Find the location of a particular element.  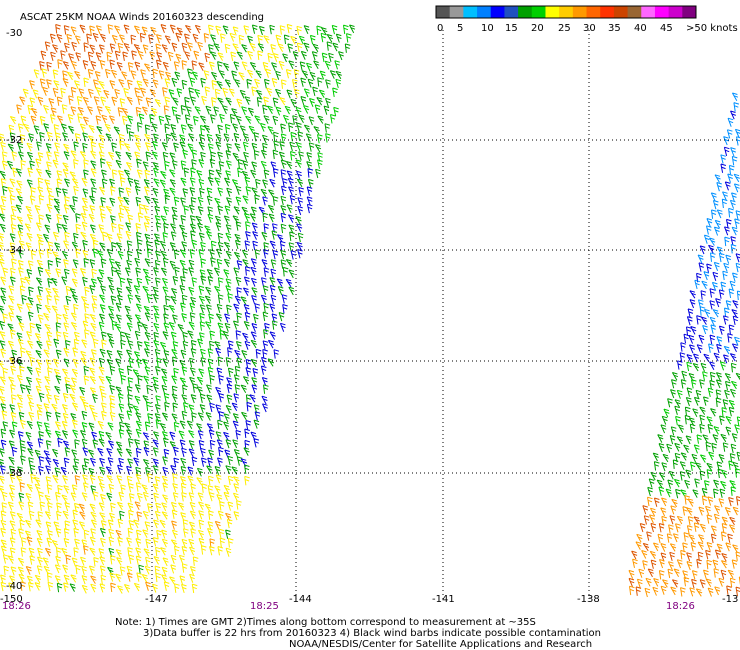

lon-label: -13 is located at coordinates (730, 599).